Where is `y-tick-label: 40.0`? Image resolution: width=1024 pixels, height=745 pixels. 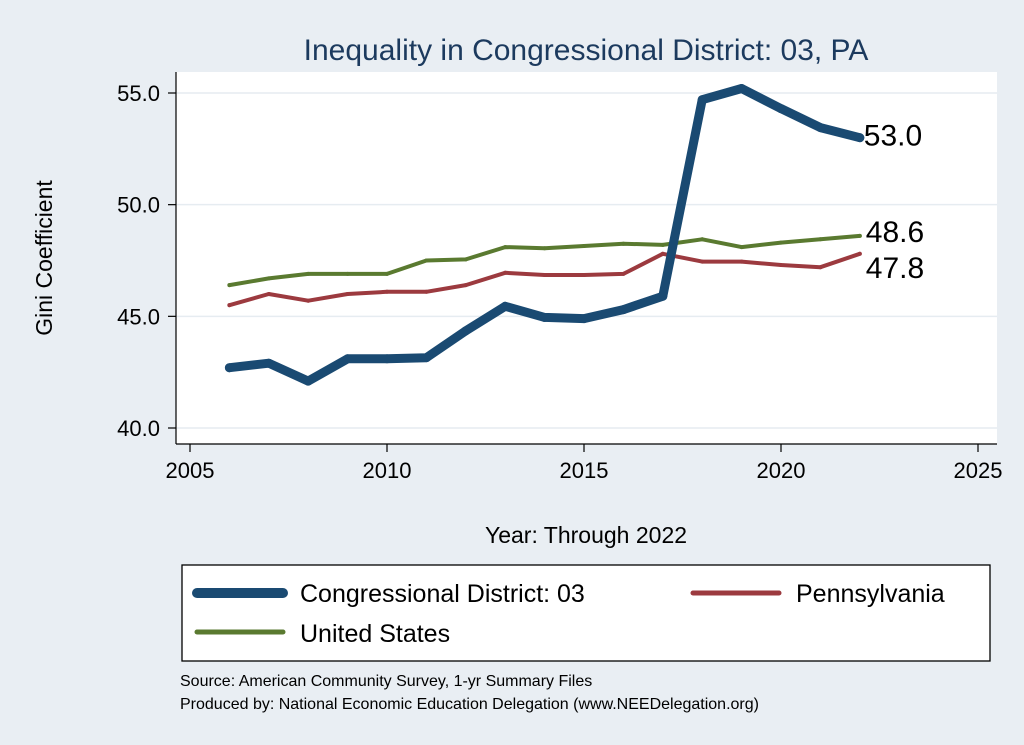 y-tick-label: 40.0 is located at coordinates (138, 428).